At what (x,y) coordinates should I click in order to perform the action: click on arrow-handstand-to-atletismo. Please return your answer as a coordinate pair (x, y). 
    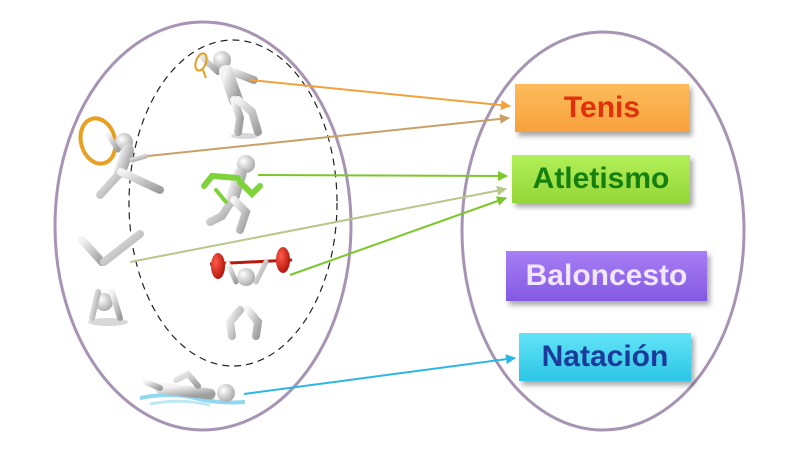
    Looking at the image, I should click on (318, 224).